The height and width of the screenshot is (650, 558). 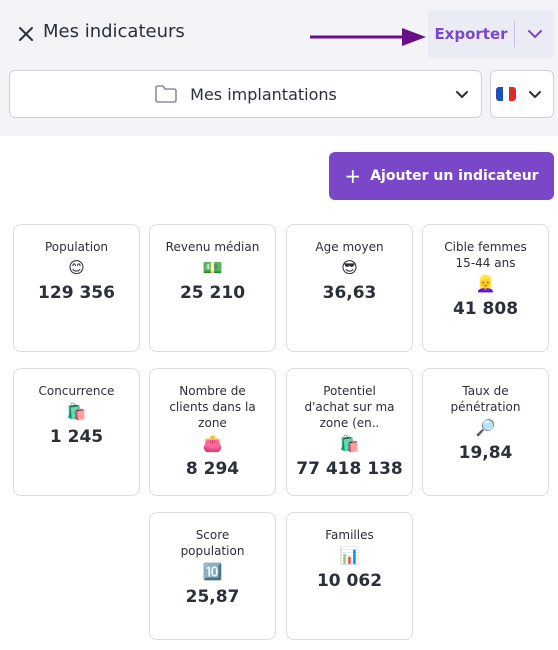 What do you see at coordinates (349, 555) in the screenshot?
I see `bar-chart-icon: 📊` at bounding box center [349, 555].